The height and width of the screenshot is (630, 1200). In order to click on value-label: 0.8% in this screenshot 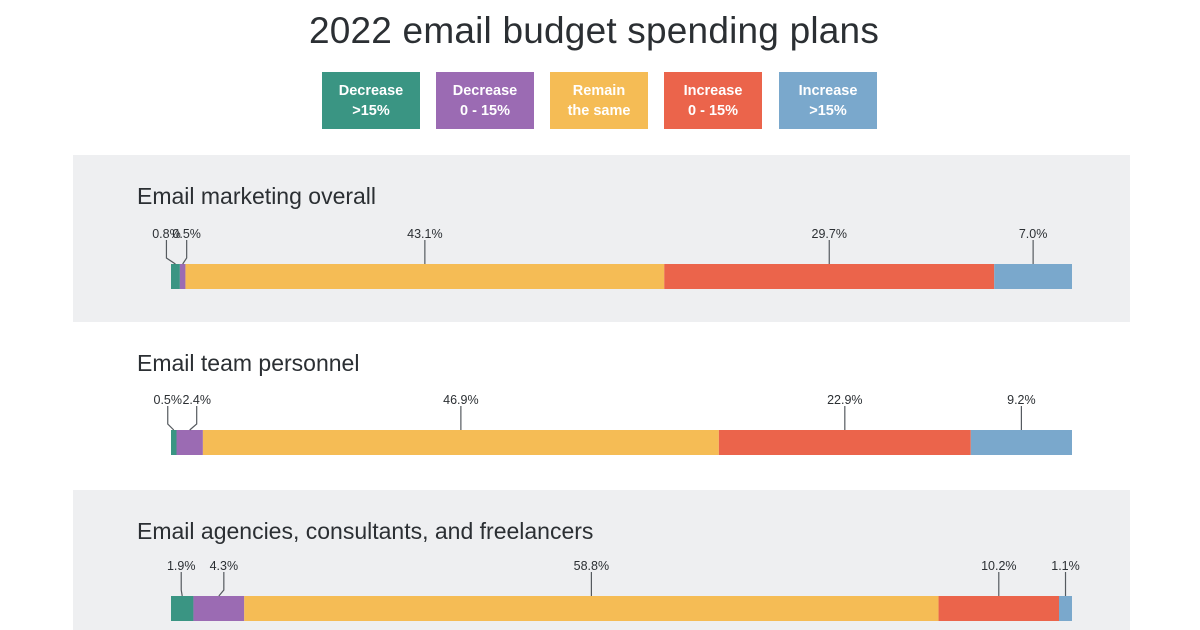, I will do `click(166, 234)`.